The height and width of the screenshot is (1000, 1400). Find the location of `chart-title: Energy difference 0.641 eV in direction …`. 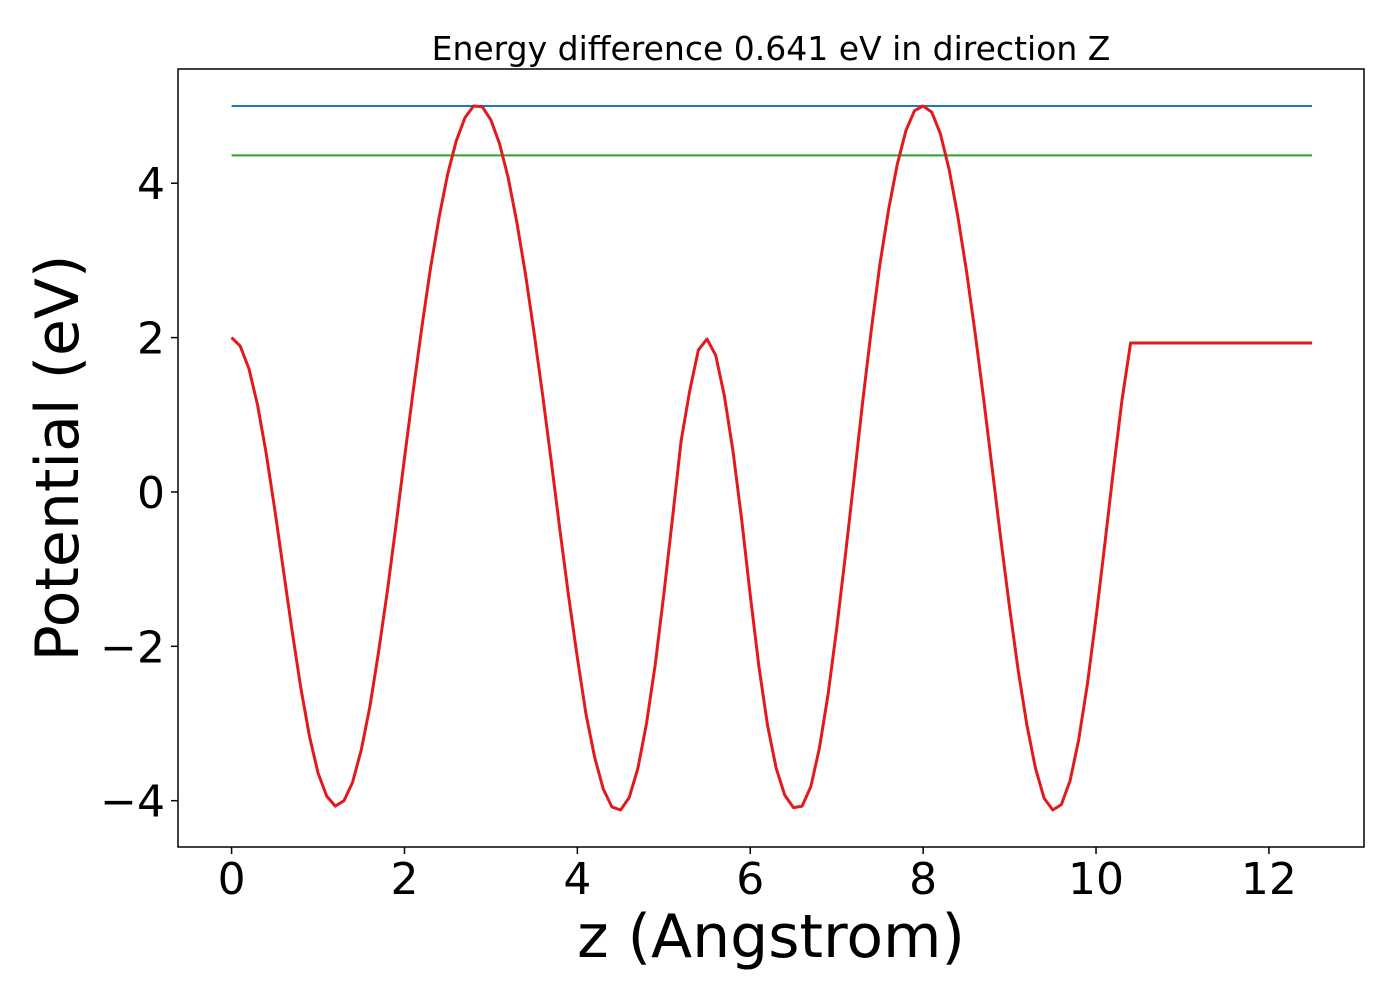

chart-title: Energy difference 0.641 eV in direction … is located at coordinates (771, 48).